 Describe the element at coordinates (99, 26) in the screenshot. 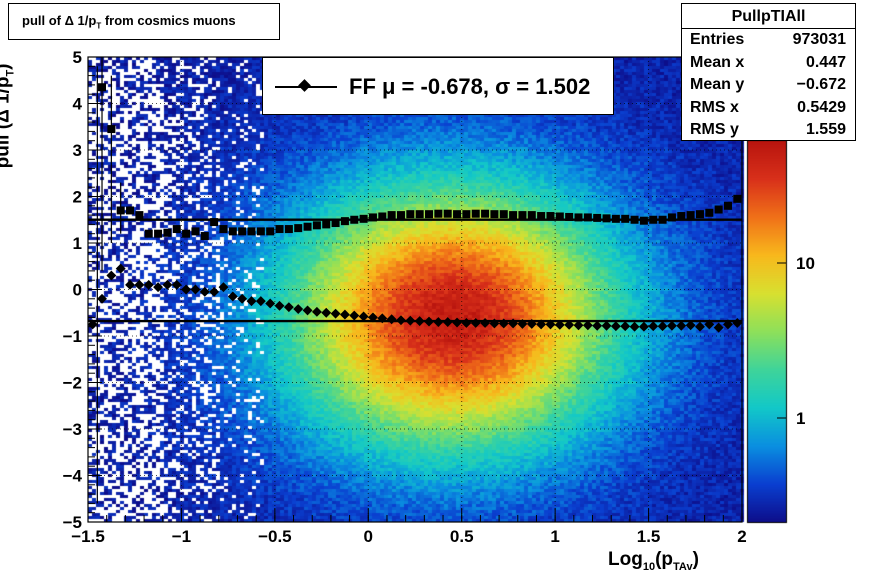

I see `title-subscript: T` at that location.